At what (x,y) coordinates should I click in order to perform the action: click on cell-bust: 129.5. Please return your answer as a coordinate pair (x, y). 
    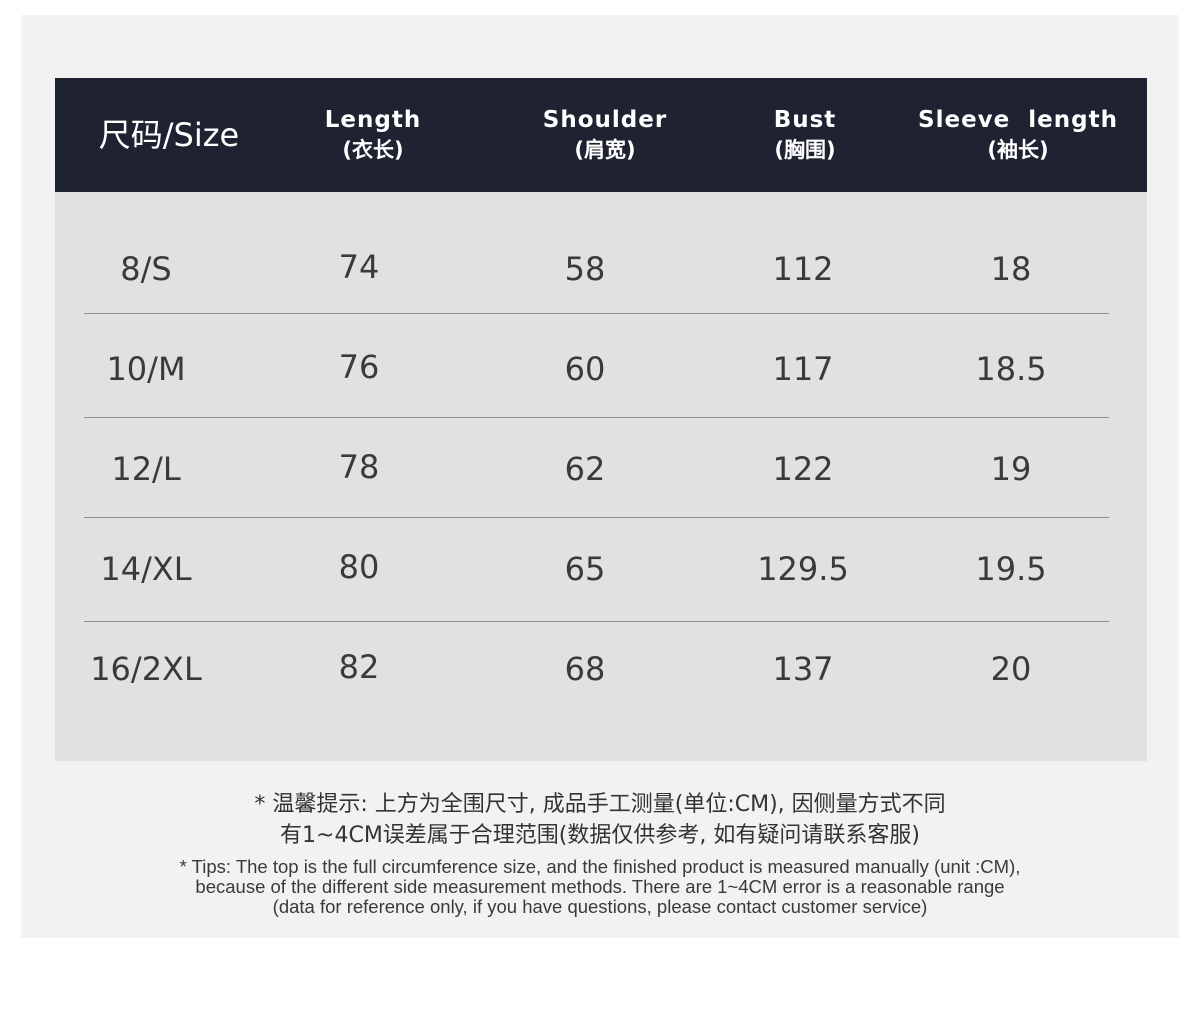
    Looking at the image, I should click on (803, 569).